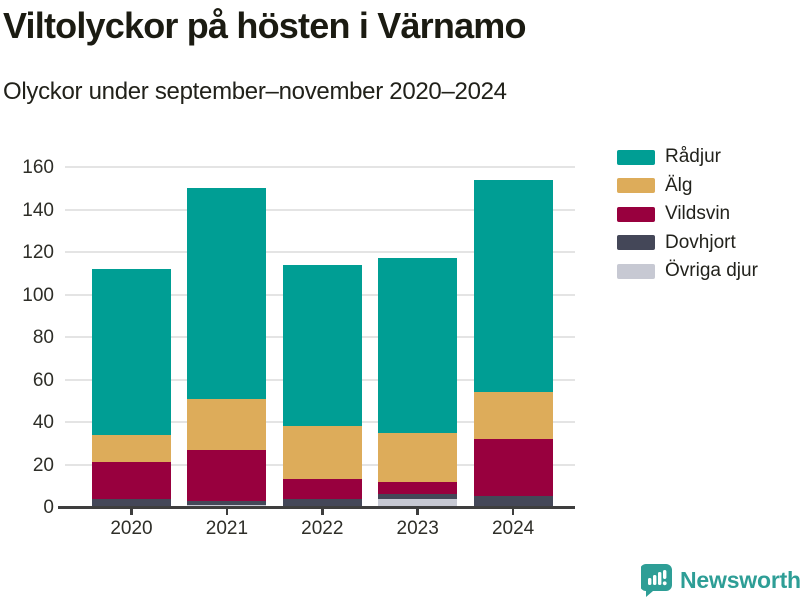 The width and height of the screenshot is (800, 600). What do you see at coordinates (708, 185) in the screenshot?
I see `legend-item-alg: Älg` at bounding box center [708, 185].